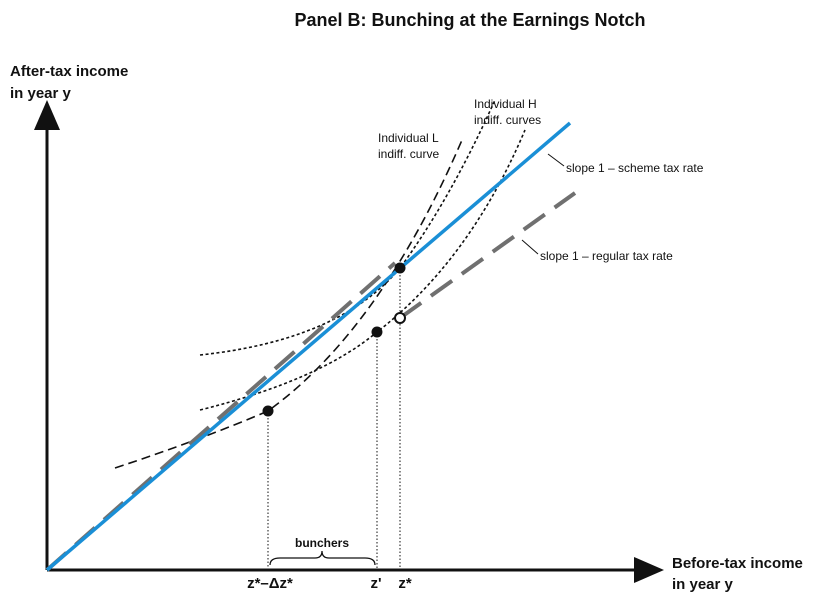  I want to click on x-label: z', so click(375, 583).